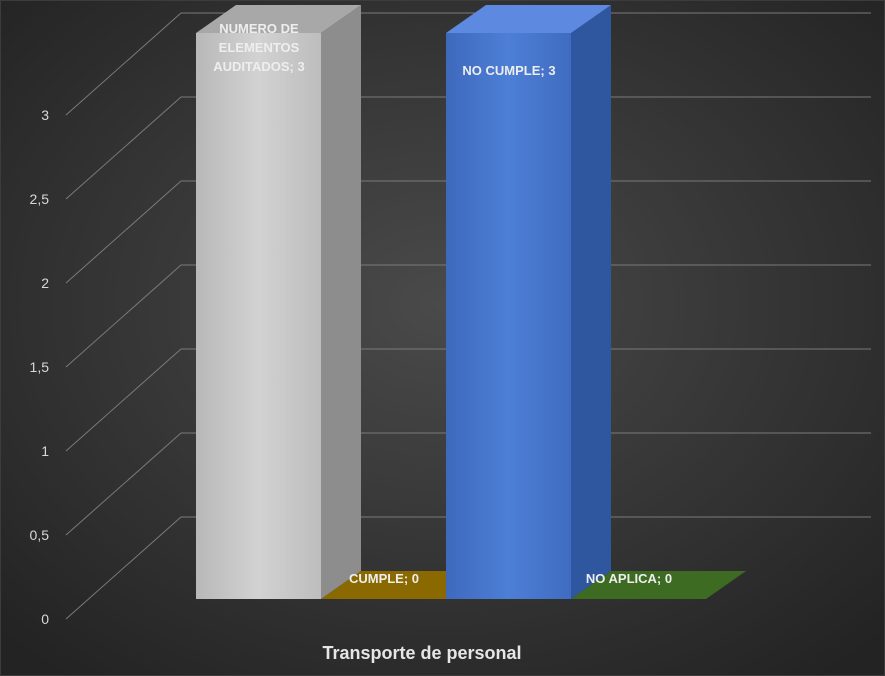 The height and width of the screenshot is (676, 885). I want to click on data-label: NO CUMPLE; 3, so click(508, 70).